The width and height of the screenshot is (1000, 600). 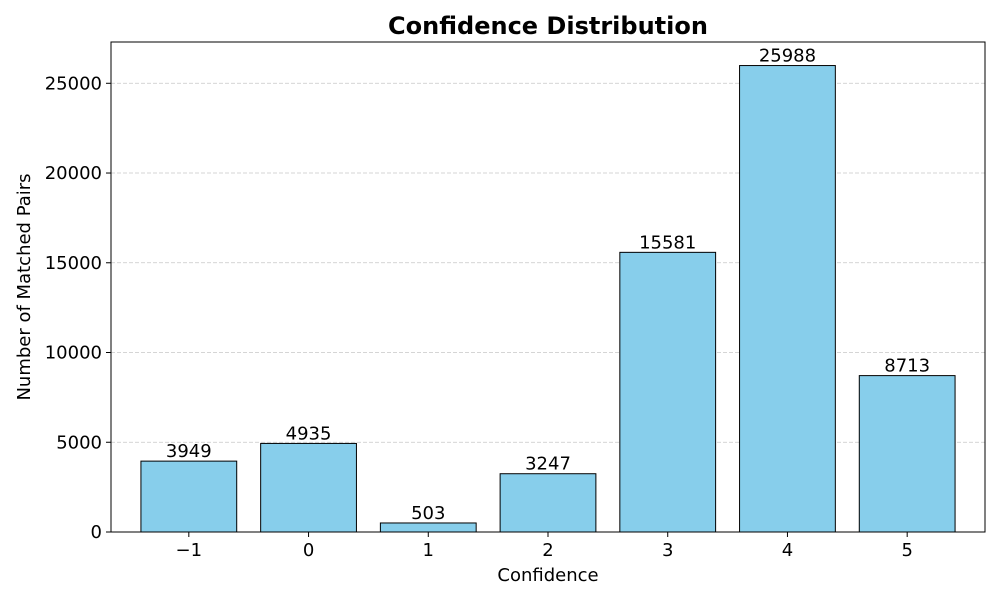 I want to click on chart-title: Confidence Distribution, so click(x=548, y=26).